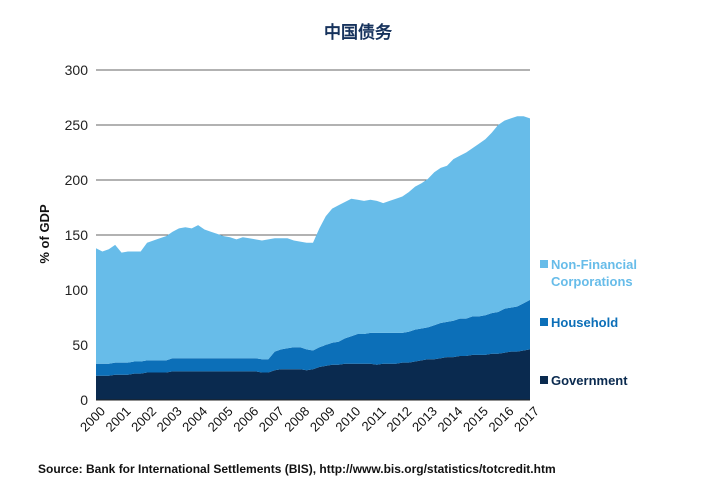 This screenshot has width=720, height=500. What do you see at coordinates (77, 290) in the screenshot?
I see `y-tick-label: 100` at bounding box center [77, 290].